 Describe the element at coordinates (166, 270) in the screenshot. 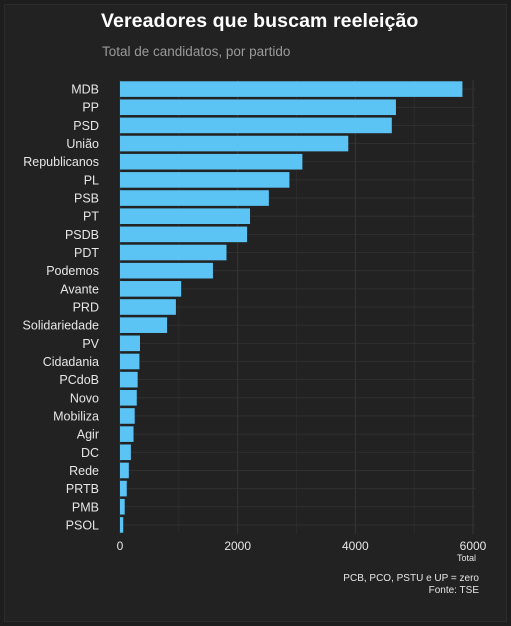

I see `bar-podemos` at that location.